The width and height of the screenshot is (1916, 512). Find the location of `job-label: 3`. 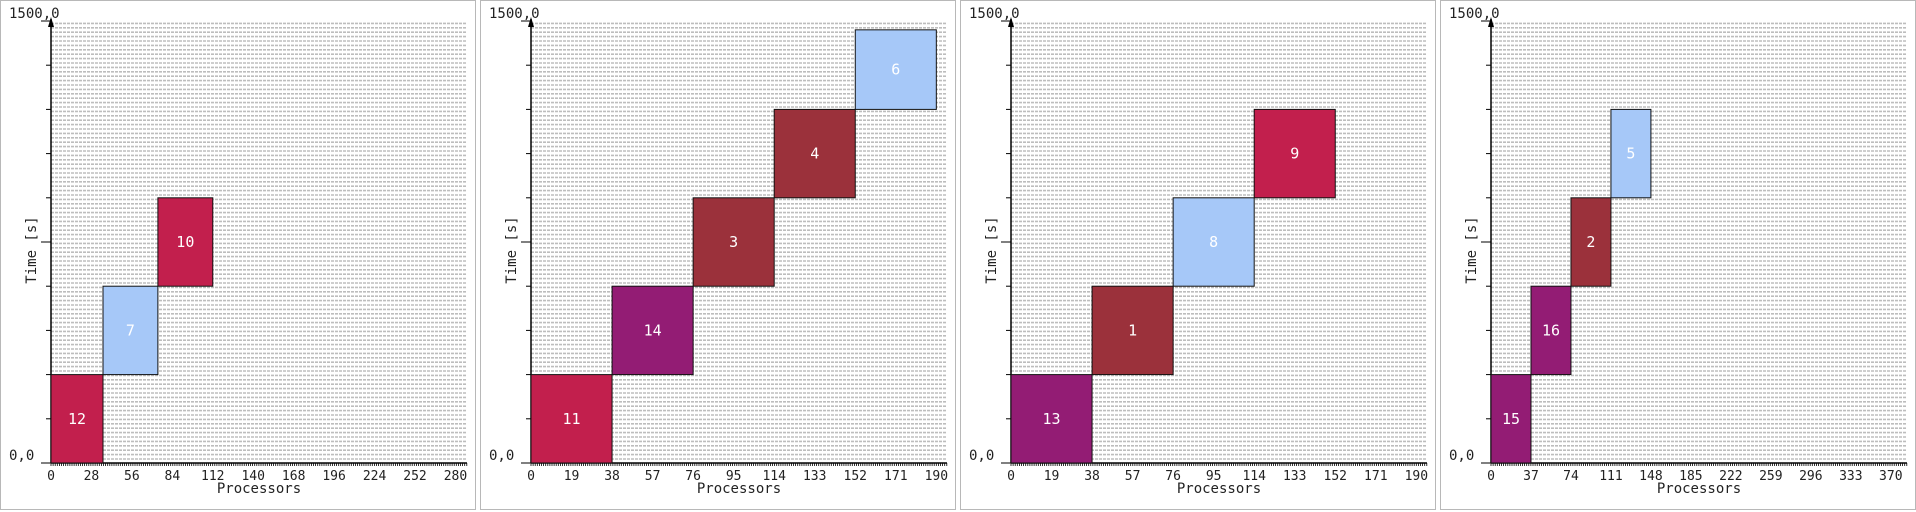

job-label: 3 is located at coordinates (733, 242).